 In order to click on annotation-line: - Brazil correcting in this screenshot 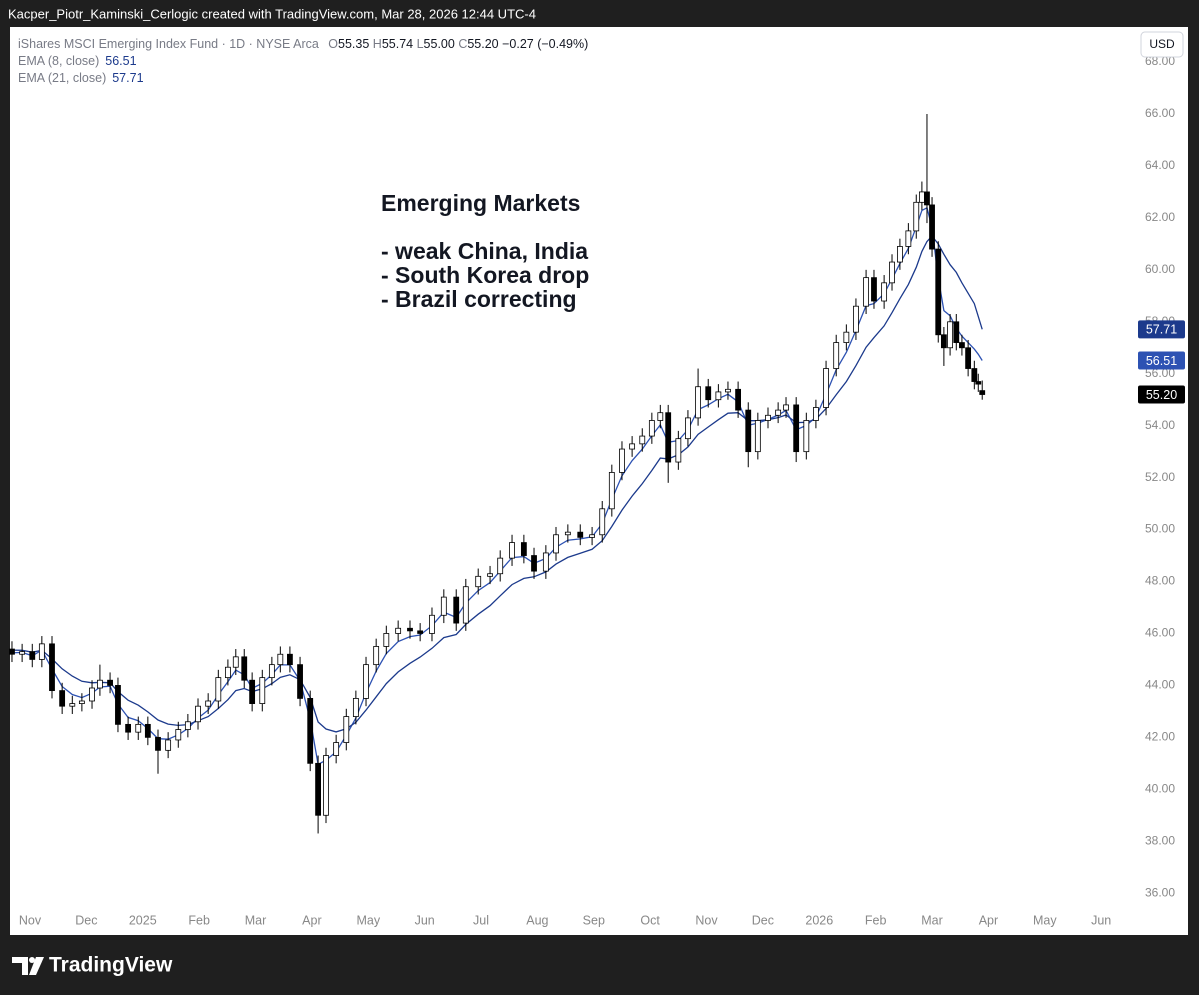, I will do `click(479, 299)`.